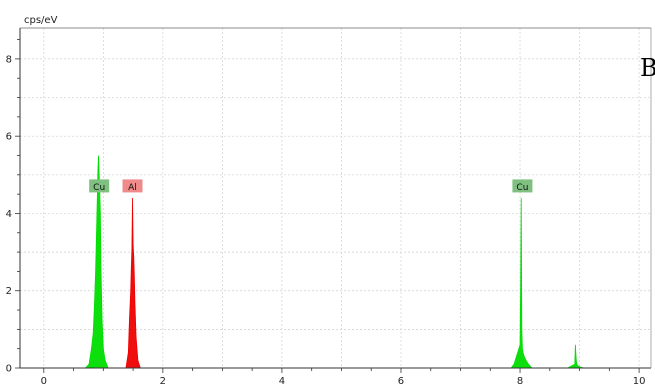 Image resolution: width=655 pixels, height=390 pixels. Describe the element at coordinates (9, 137) in the screenshot. I see `y-tick-label: 6` at that location.